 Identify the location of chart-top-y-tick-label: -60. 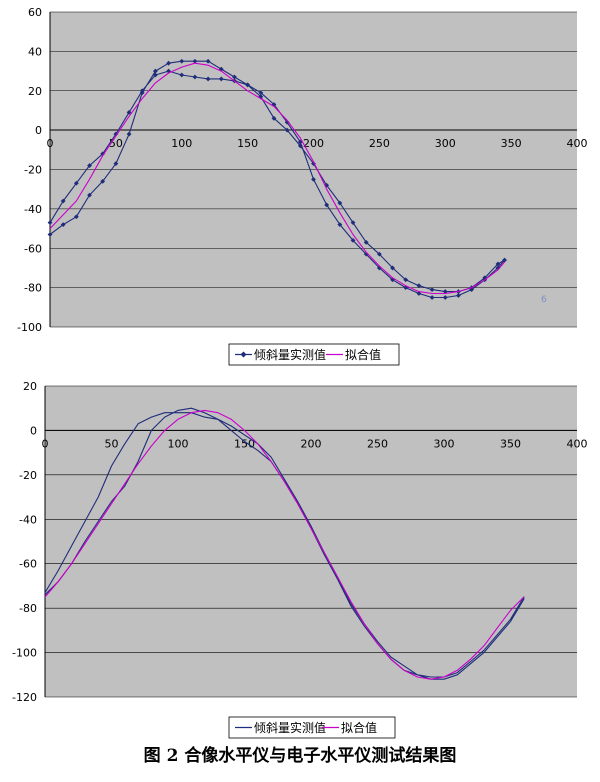
(33, 248).